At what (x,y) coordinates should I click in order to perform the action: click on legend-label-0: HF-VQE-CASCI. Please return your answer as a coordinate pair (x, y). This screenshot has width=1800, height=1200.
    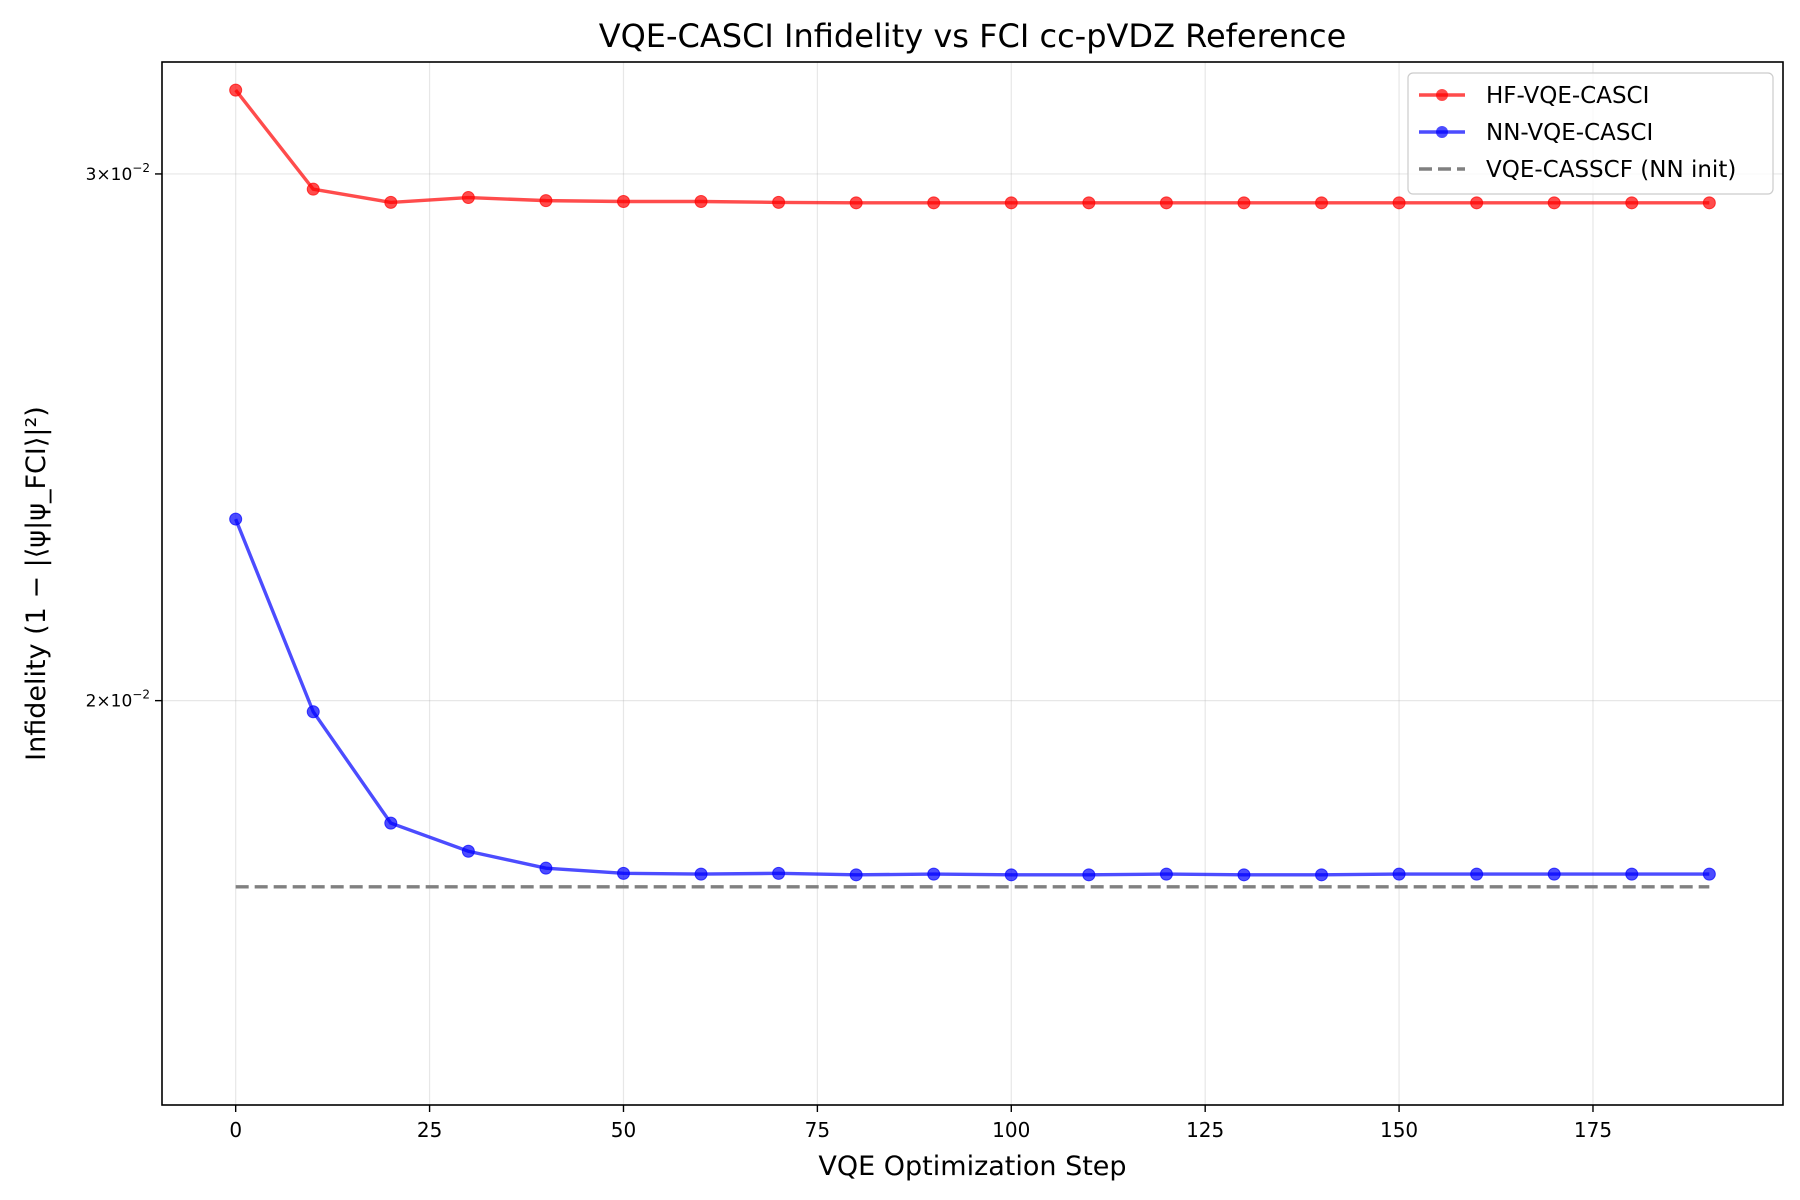
    Looking at the image, I should click on (1567, 96).